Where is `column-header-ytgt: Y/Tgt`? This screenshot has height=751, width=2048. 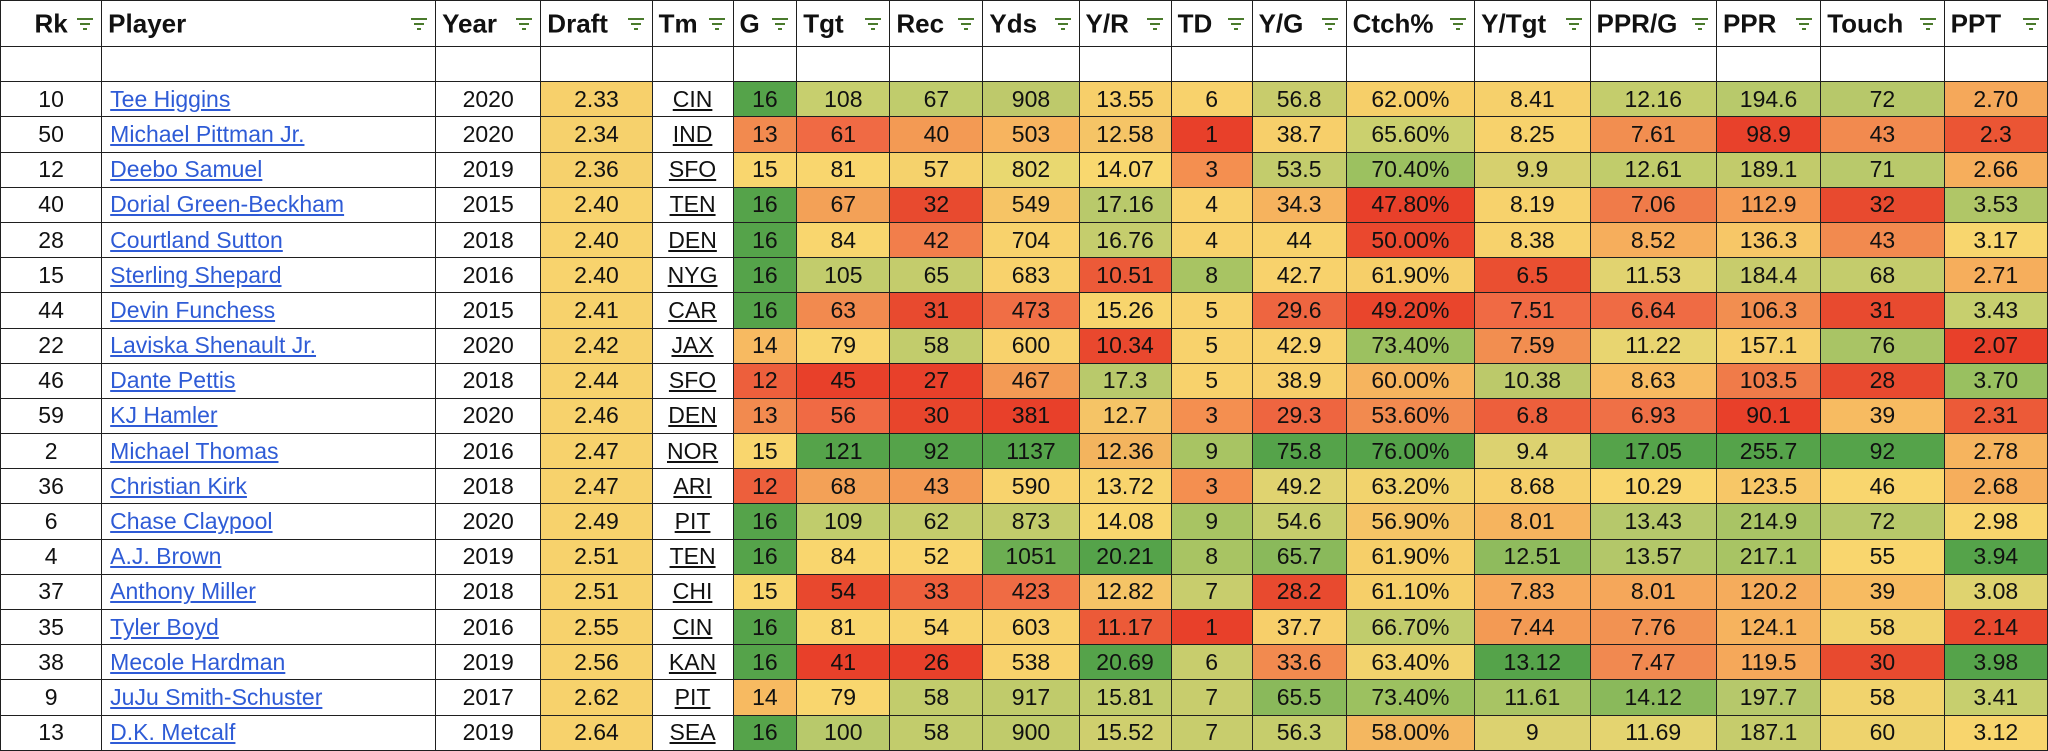 column-header-ytgt: Y/Tgt is located at coordinates (1532, 23).